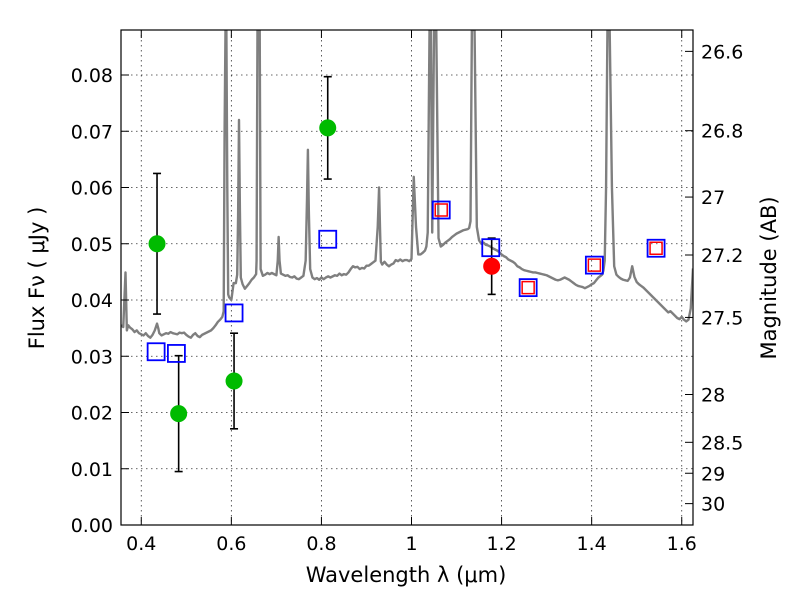  I want to click on x-tick-label: 0.8, so click(321, 544).